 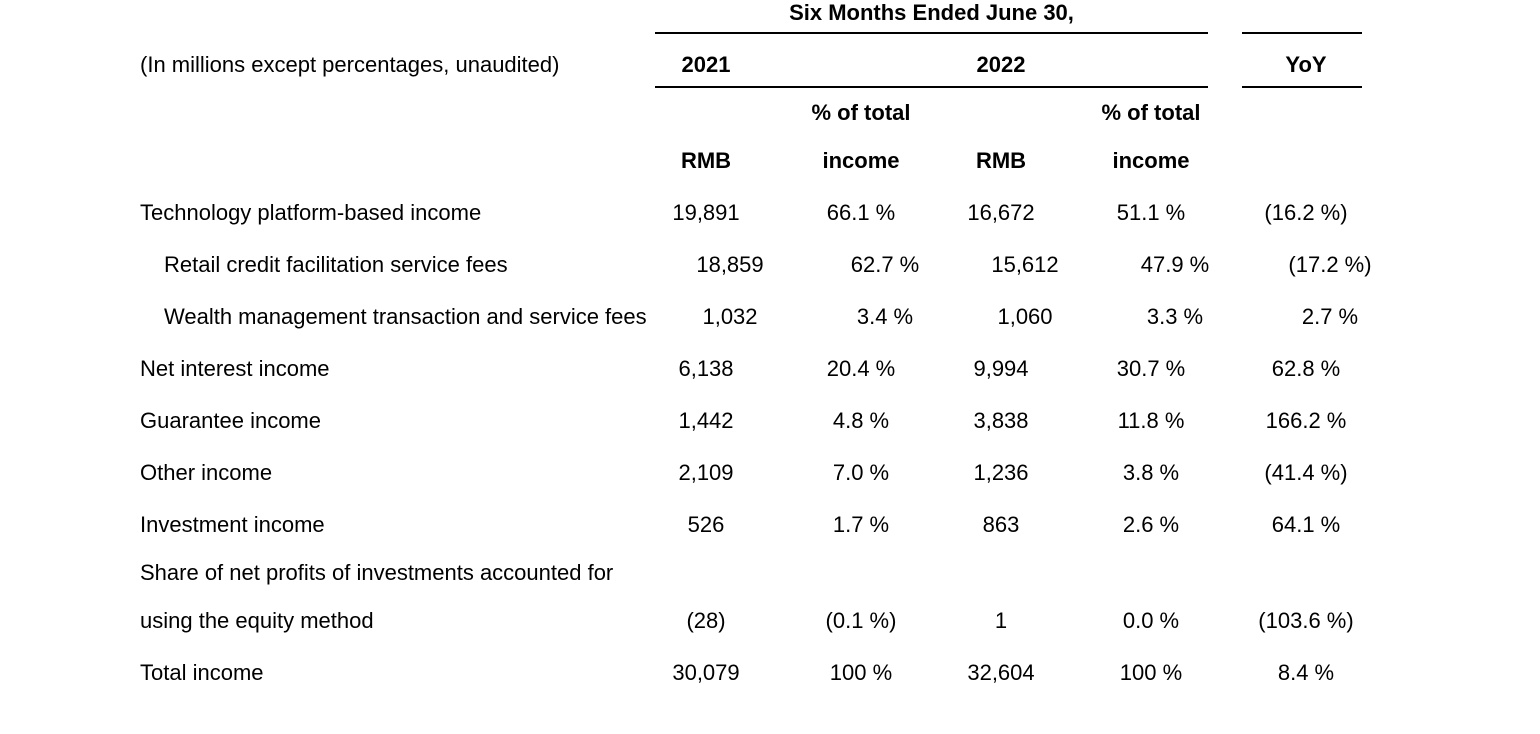 I want to click on cell-pct-2021: 7.0 %, so click(x=861, y=472).